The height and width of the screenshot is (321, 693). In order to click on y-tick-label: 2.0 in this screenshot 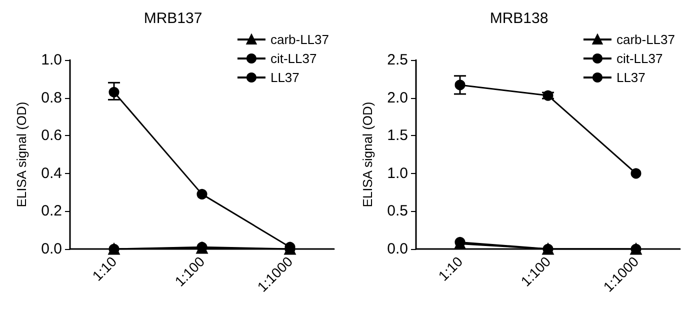, I will do `click(397, 97)`.